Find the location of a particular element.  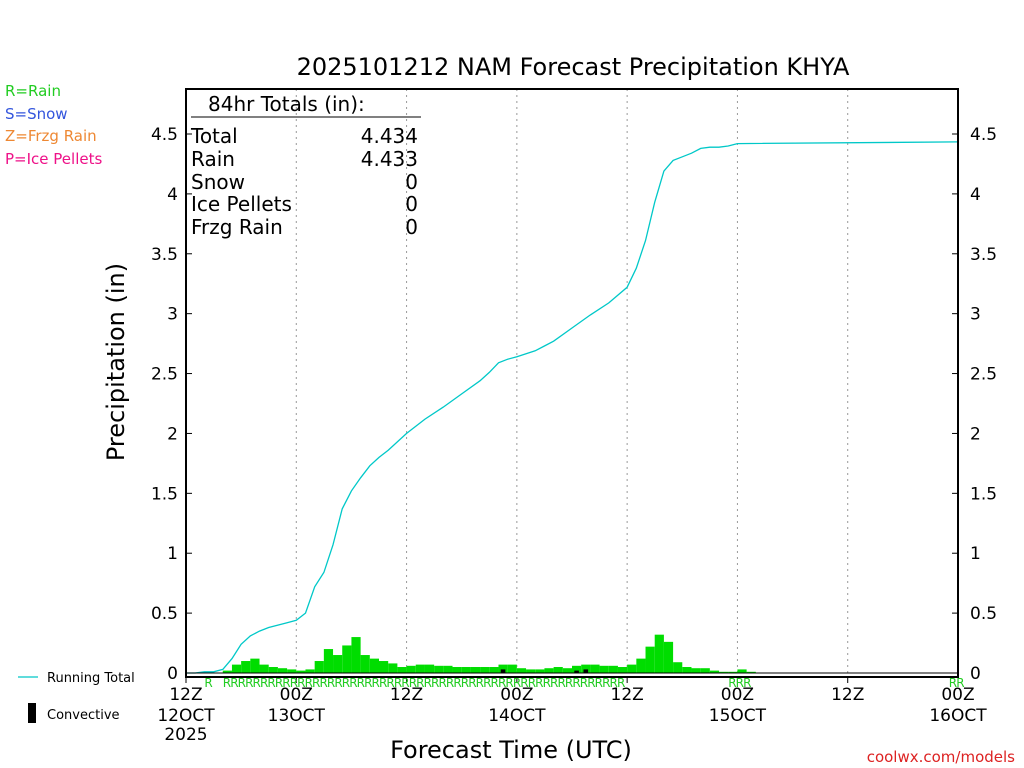

y-tick-label-right: 1.5 is located at coordinates (983, 494).